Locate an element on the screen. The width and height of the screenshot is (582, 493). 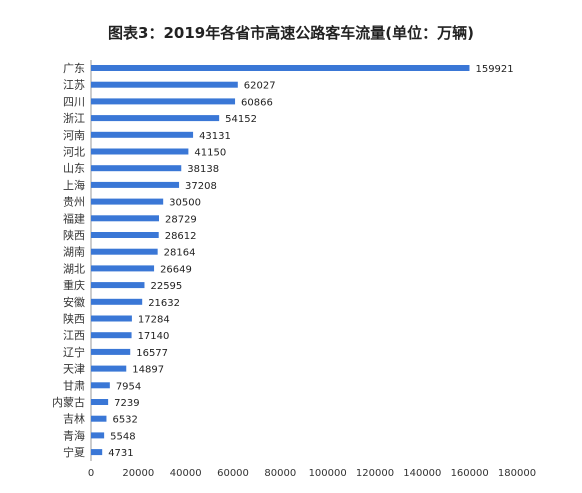
data-label: 37208 is located at coordinates (201, 186).